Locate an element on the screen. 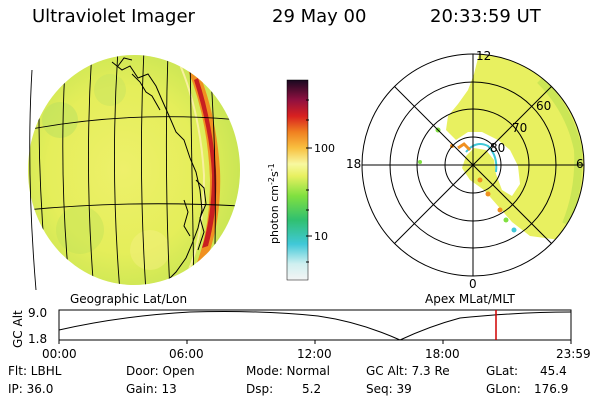 This screenshot has height=400, width=600. status-gc-alt: GC Alt: 7.3 Re is located at coordinates (408, 371).